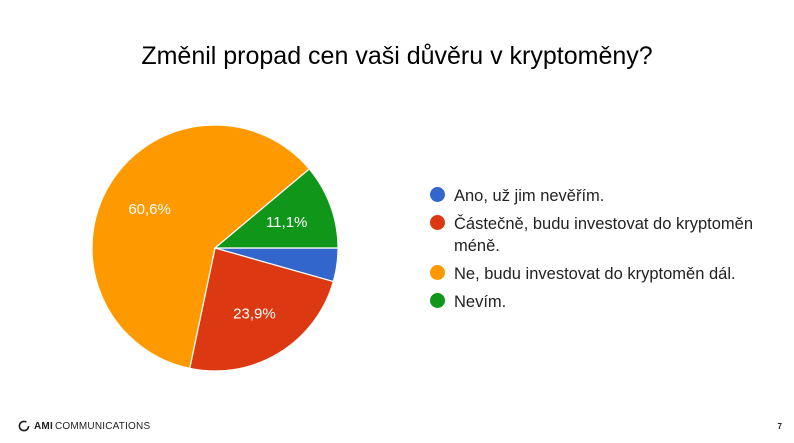 This screenshot has width=794, height=443. What do you see at coordinates (276, 208) in the screenshot?
I see `pie-slice-nevim` at bounding box center [276, 208].